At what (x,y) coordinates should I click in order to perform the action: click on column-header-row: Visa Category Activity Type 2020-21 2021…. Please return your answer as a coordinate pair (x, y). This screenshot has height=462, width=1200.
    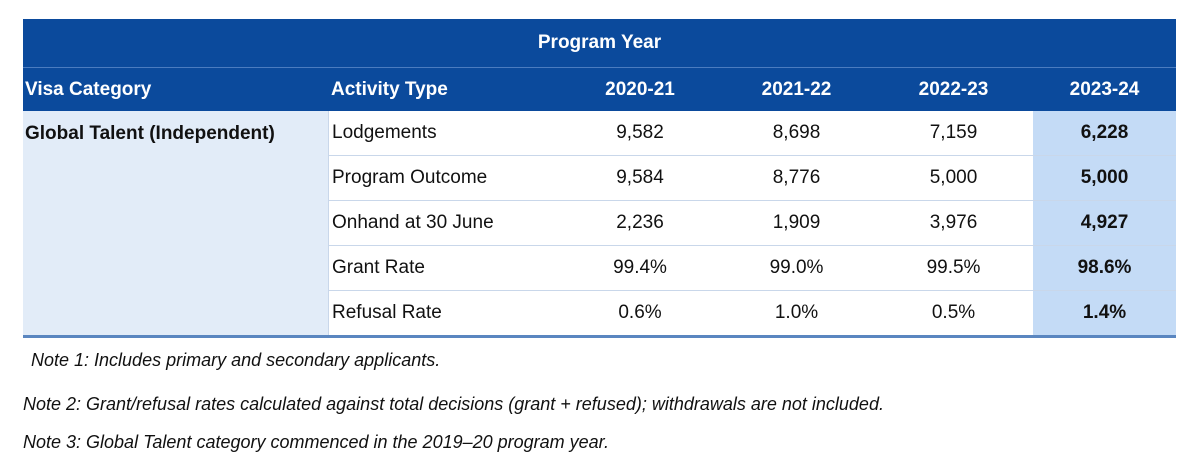
    Looking at the image, I should click on (599, 89).